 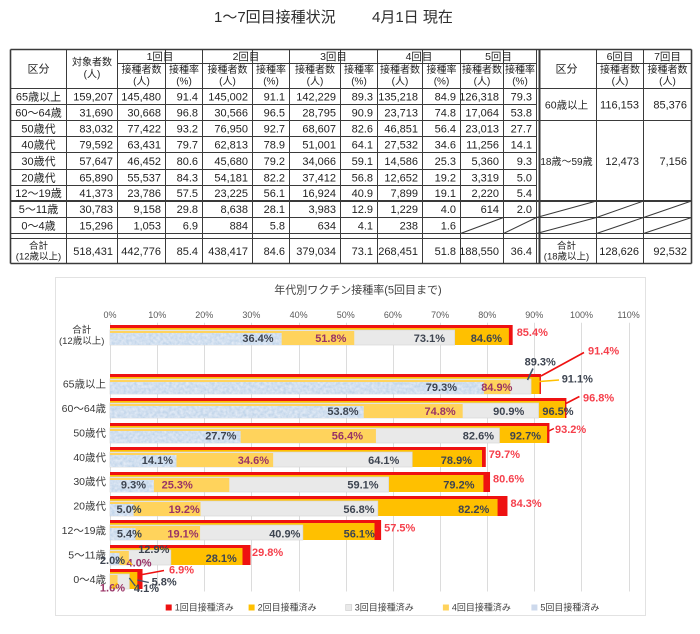 What do you see at coordinates (89, 580) in the screenshot?
I see `svg-text: 0〜4歳` at bounding box center [89, 580].